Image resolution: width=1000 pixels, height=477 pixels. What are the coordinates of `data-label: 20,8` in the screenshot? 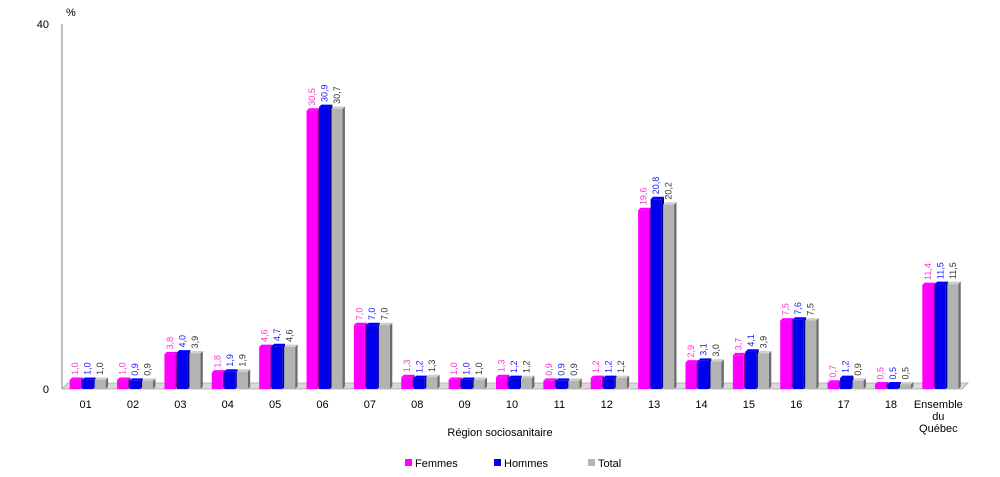 It's located at (656, 186).